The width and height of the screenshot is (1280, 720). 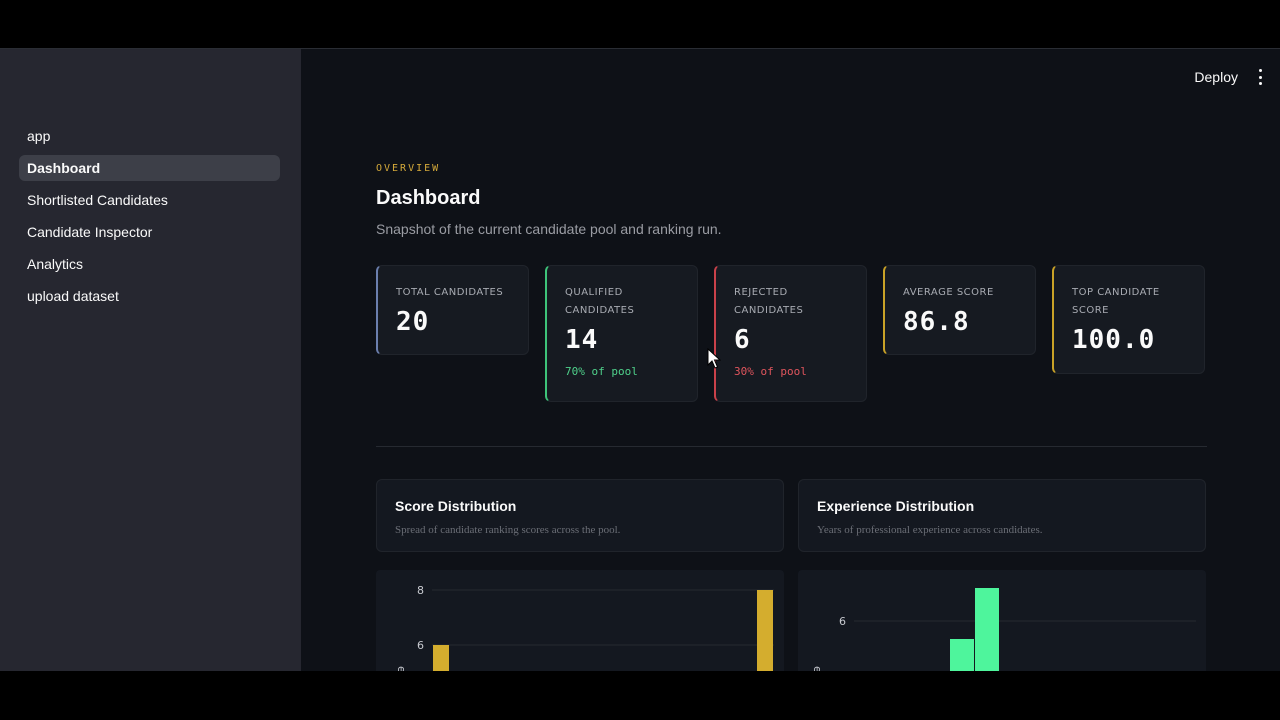 I want to click on sidebar-item-analytics: Analytics, so click(x=55, y=264).